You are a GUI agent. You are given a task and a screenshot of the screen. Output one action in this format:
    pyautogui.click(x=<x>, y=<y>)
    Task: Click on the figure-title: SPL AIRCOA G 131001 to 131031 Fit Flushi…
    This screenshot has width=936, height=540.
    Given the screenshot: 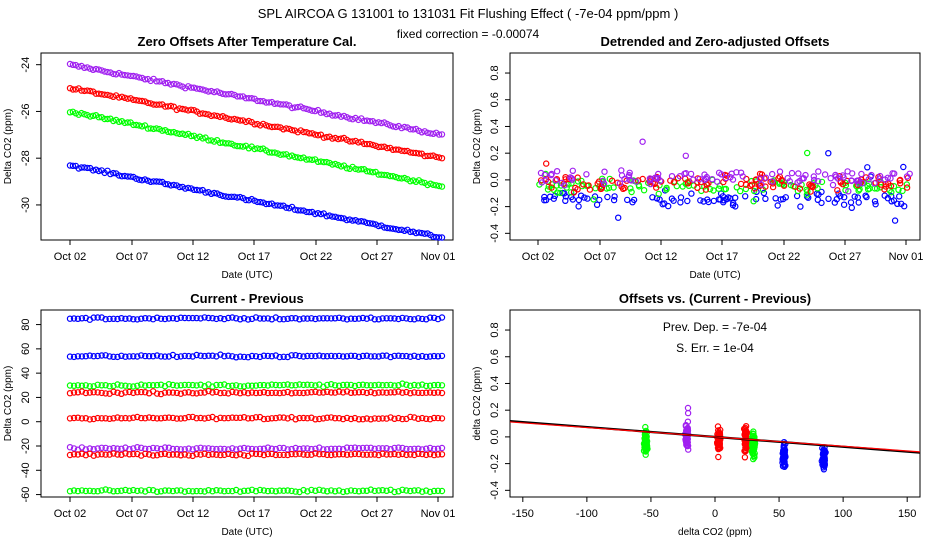 What is the action you would take?
    pyautogui.click(x=468, y=13)
    